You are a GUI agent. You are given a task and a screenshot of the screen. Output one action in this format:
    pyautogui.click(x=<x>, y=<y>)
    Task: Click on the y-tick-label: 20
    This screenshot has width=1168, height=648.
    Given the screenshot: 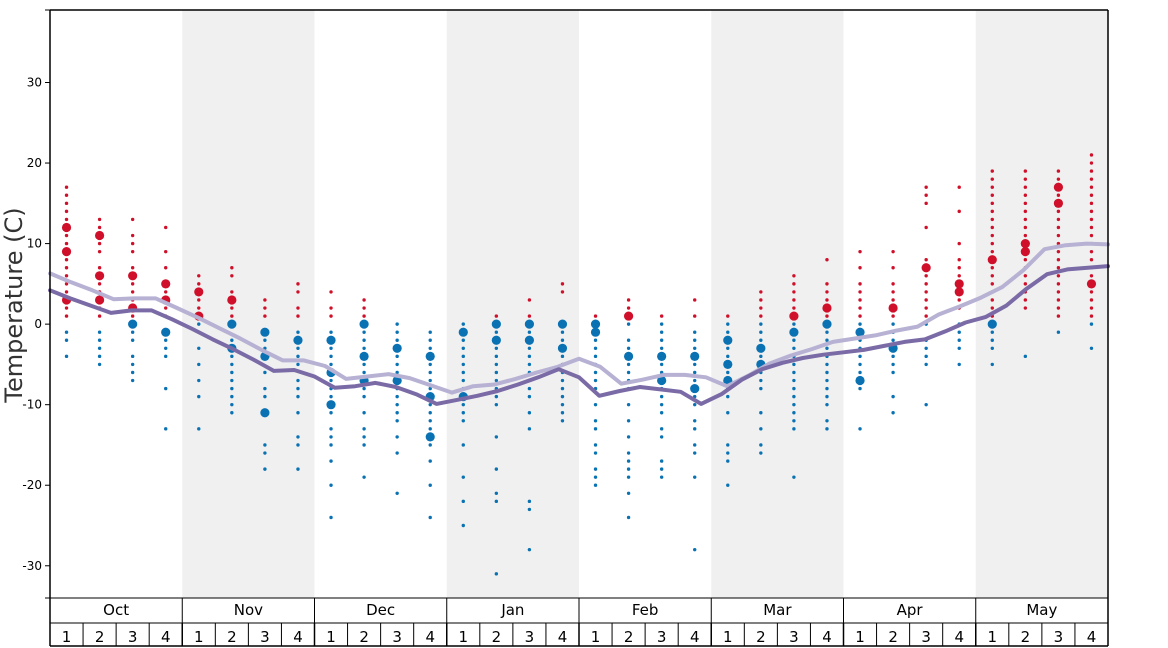 What is the action you would take?
    pyautogui.click(x=34, y=163)
    